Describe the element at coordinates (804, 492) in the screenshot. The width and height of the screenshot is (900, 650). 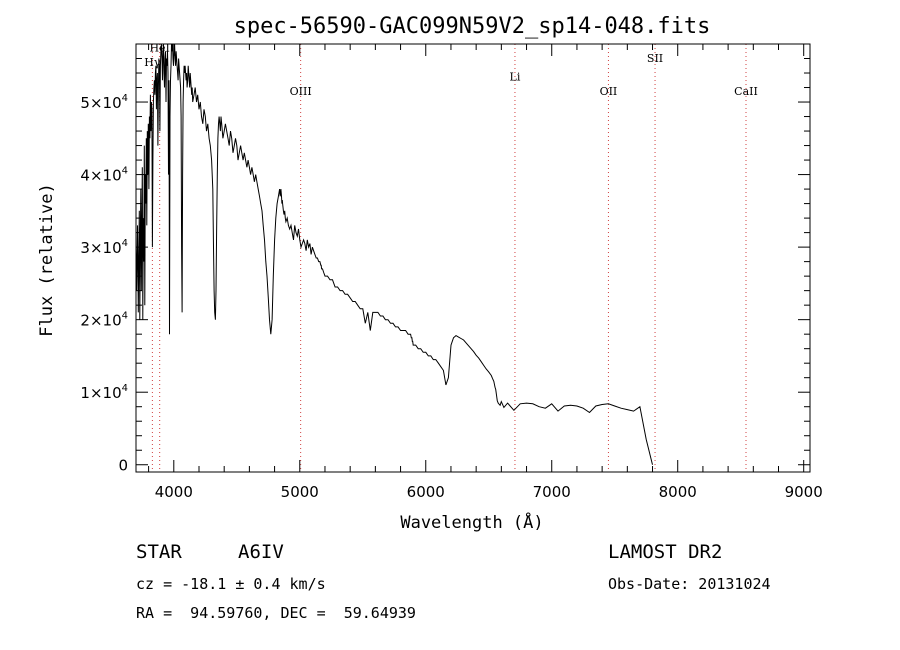
I see `x-tick-label: 9000` at that location.